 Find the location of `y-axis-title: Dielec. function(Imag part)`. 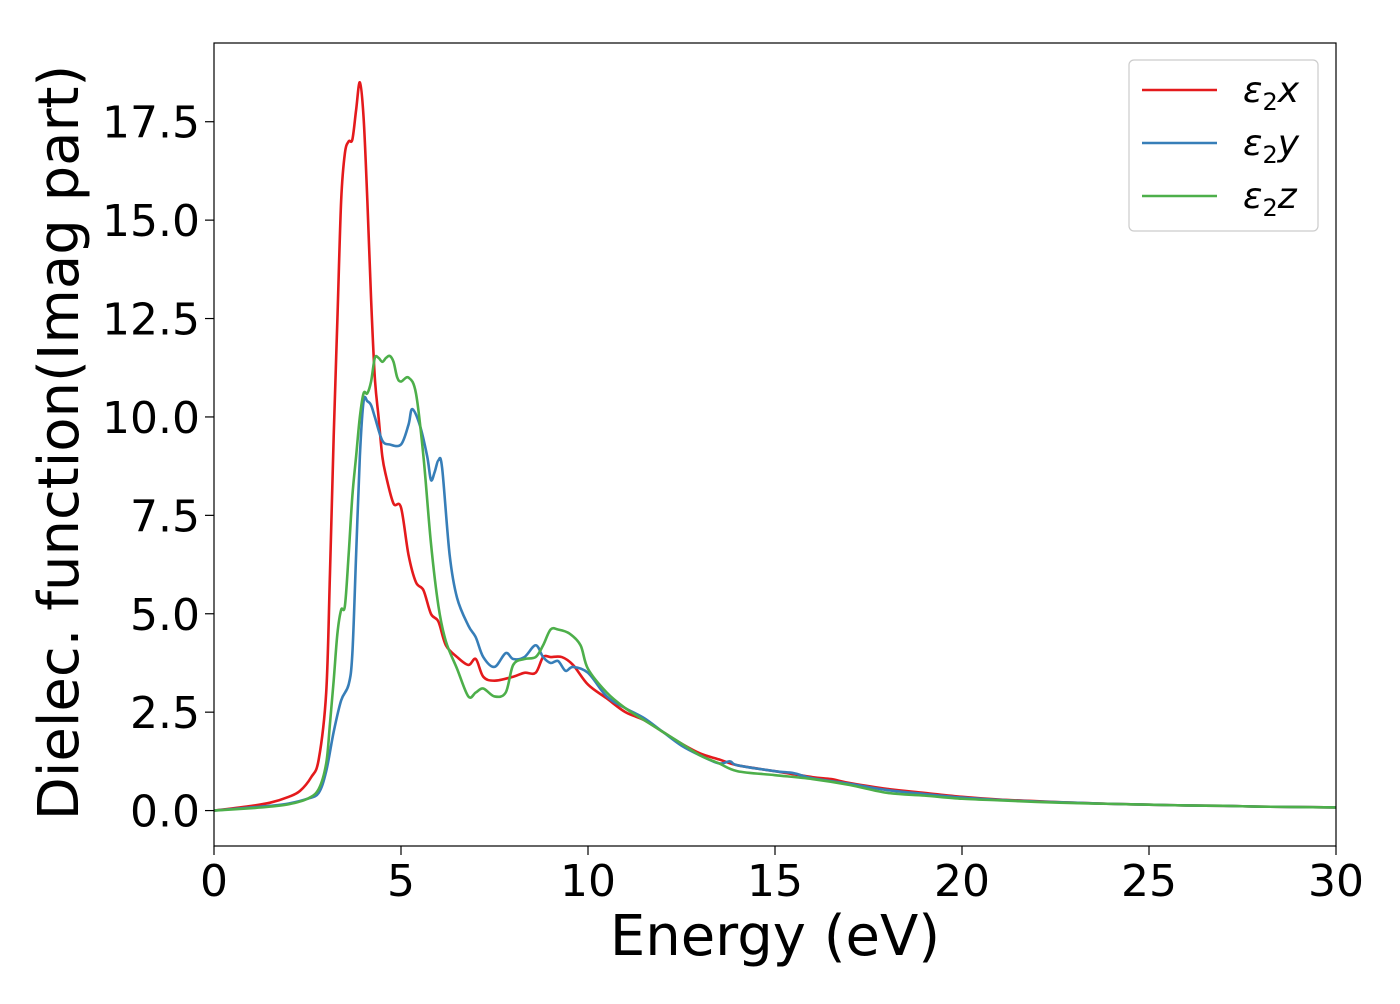

y-axis-title: Dielec. function(Imag part) is located at coordinates (59, 443).